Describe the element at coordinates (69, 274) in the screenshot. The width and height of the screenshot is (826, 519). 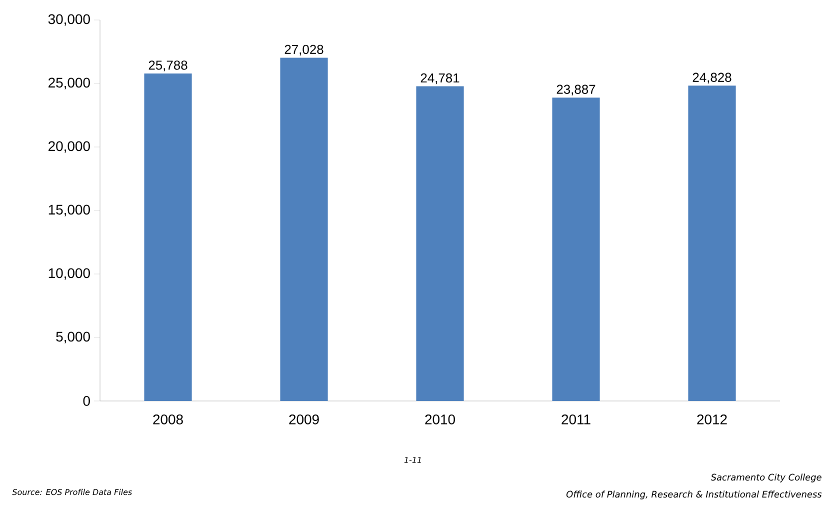
I see `y-tick-label: 10,000` at that location.